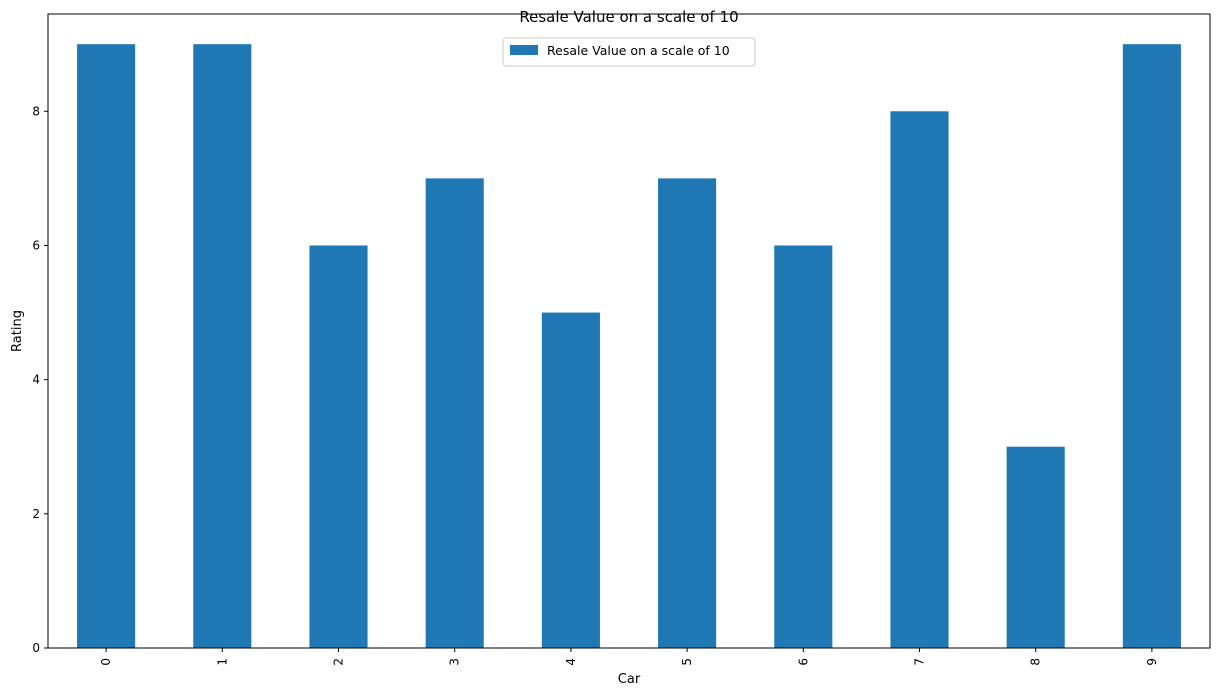 The width and height of the screenshot is (1220, 696). Describe the element at coordinates (571, 662) in the screenshot. I see `x-tick-label-4: 4` at that location.